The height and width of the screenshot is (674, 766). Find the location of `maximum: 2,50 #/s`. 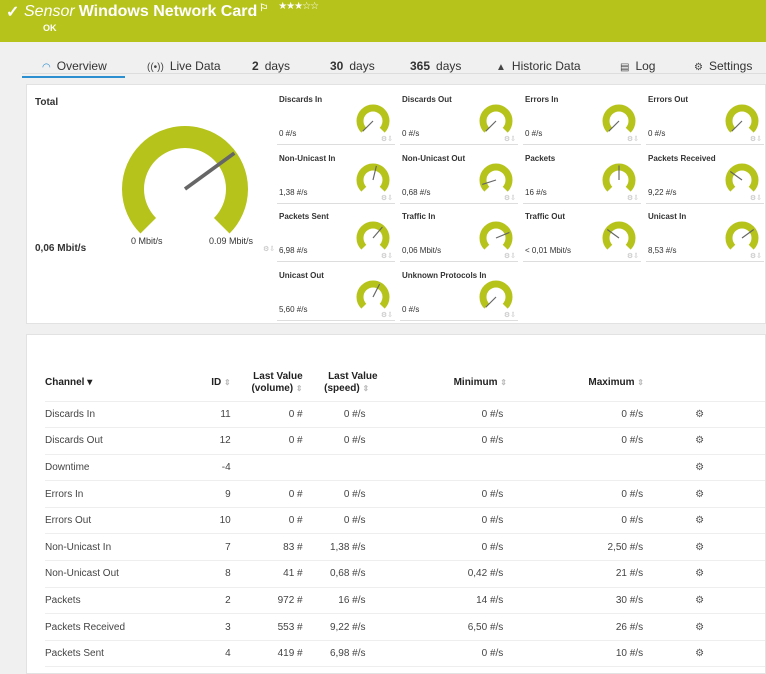

maximum: 2,50 #/s is located at coordinates (585, 547).